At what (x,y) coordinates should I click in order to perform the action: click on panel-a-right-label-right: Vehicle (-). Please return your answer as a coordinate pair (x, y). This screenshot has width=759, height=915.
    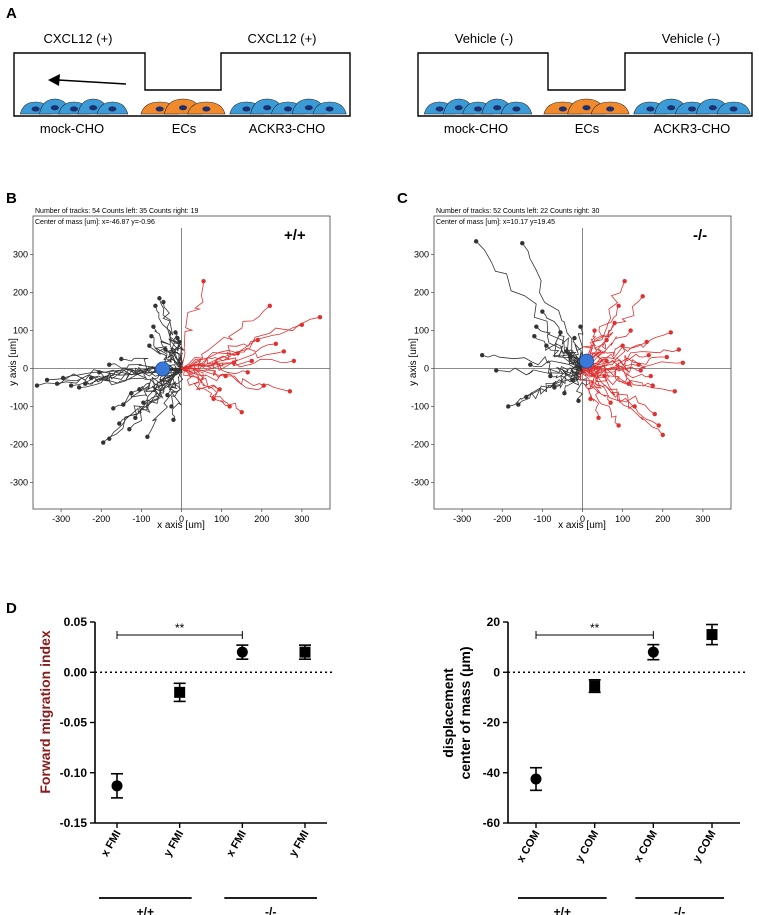
    Looking at the image, I should click on (691, 38).